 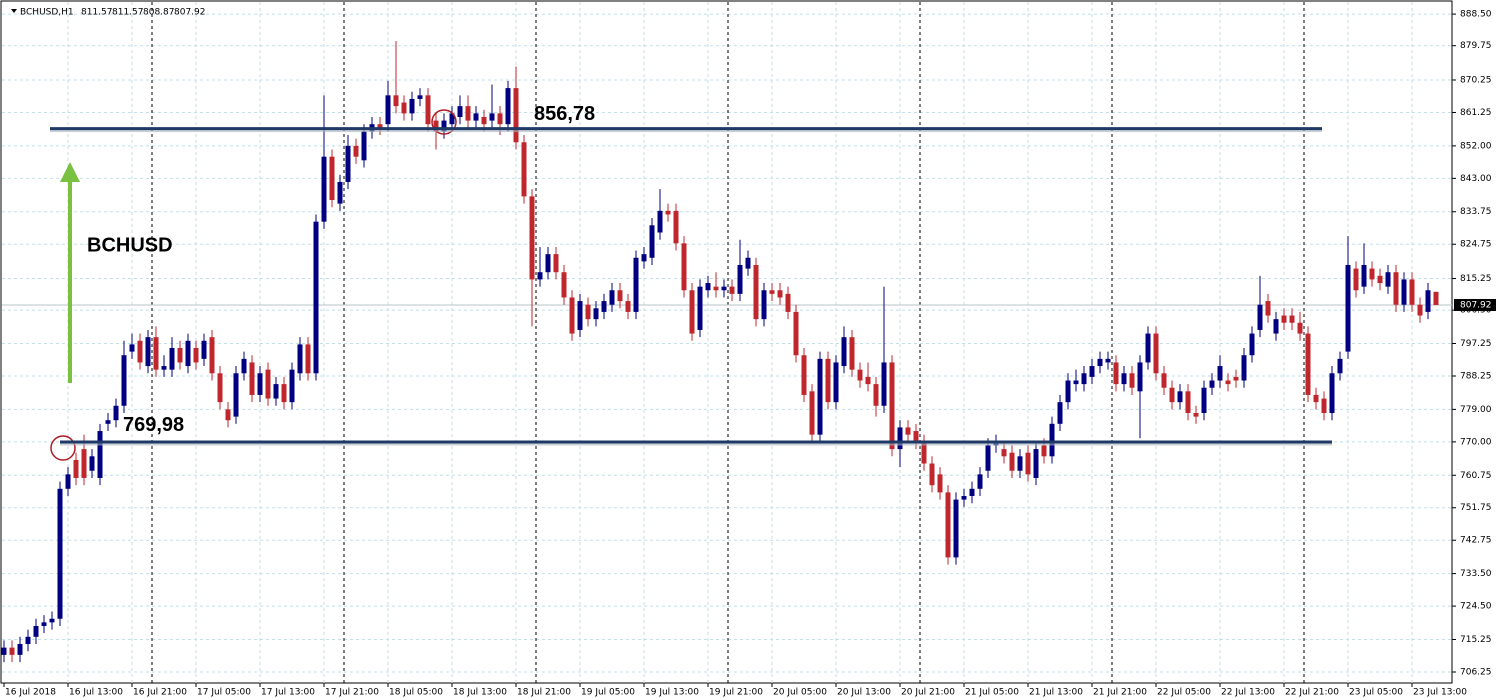 I want to click on y-tick-label: 770.00, so click(x=1476, y=442).